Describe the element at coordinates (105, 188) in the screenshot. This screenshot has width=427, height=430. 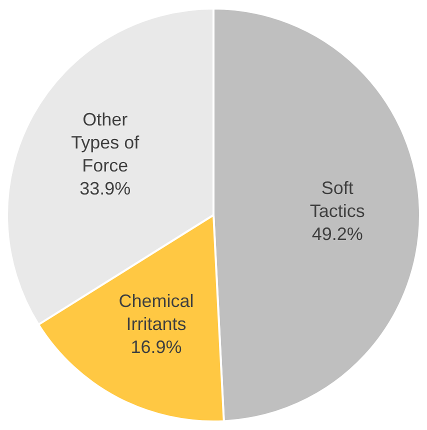
I see `data-label: 33.9%` at that location.